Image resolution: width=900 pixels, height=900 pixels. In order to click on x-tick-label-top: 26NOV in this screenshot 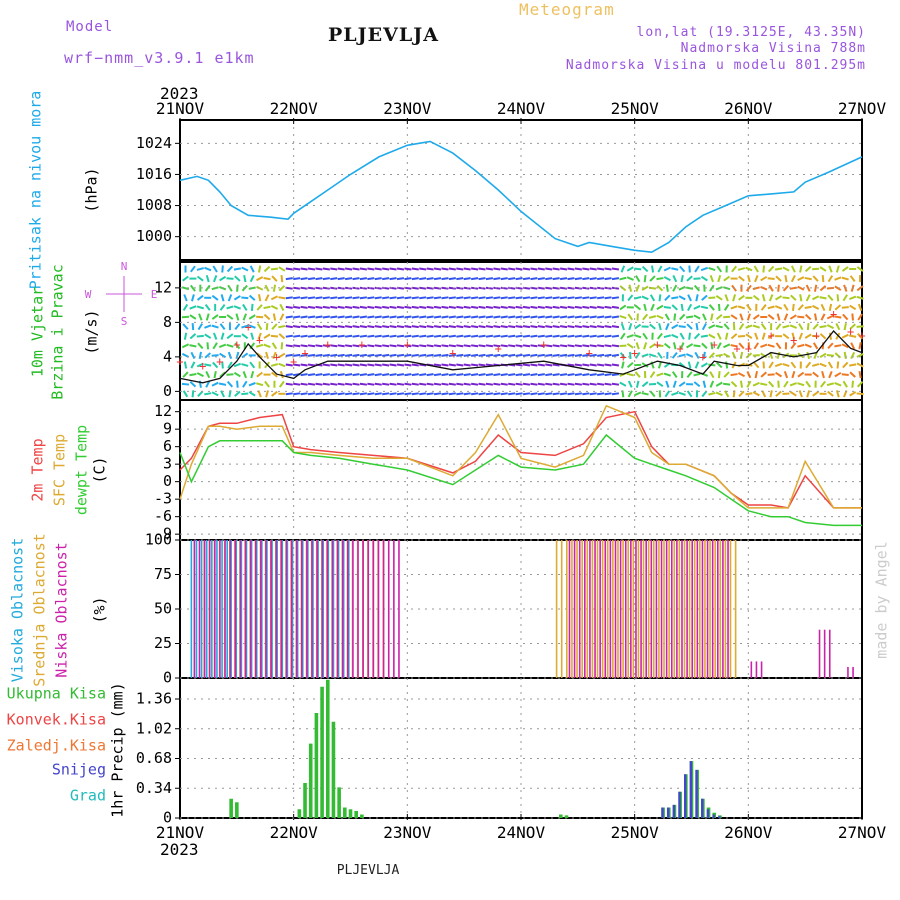, I will do `click(748, 108)`.